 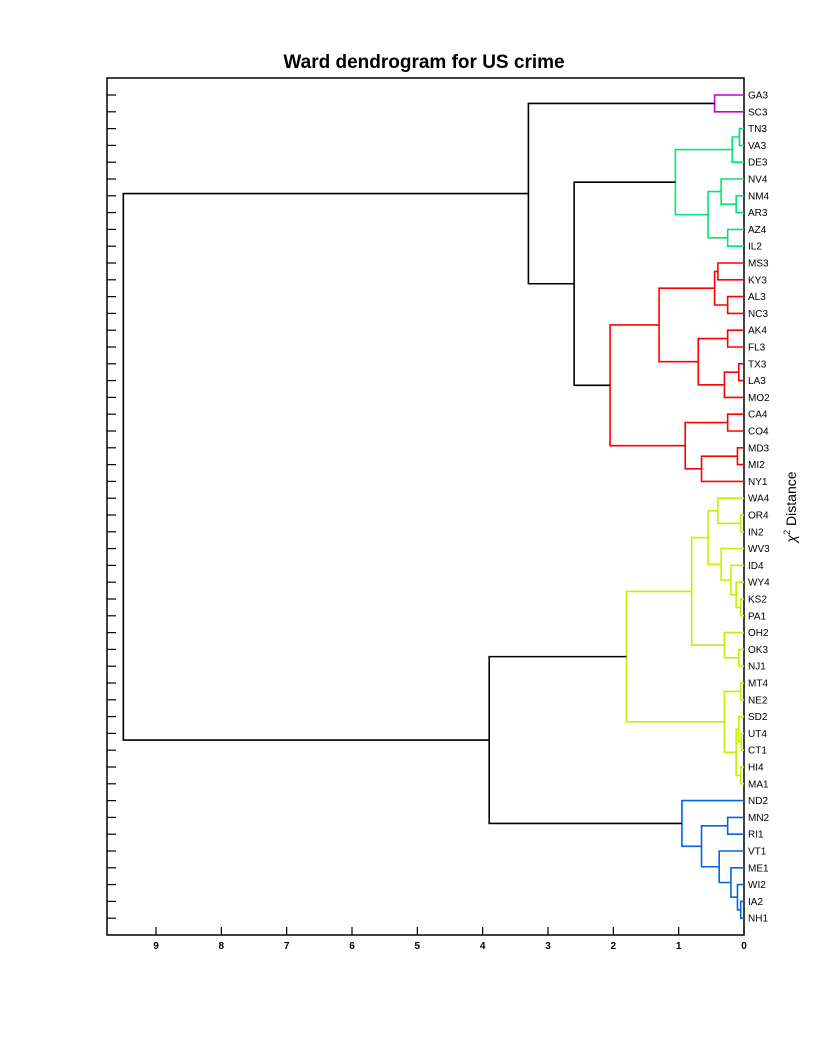 What do you see at coordinates (757, 331) in the screenshot?
I see `leaf-label-ak4: AK4` at bounding box center [757, 331].